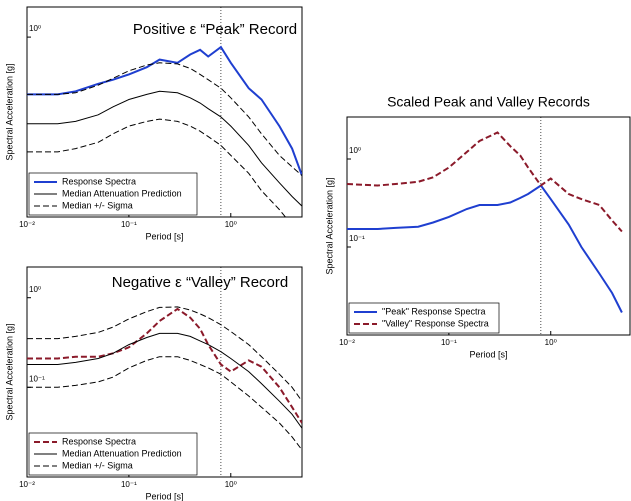 This screenshot has width=631, height=501. I want to click on annotation: Positive ε “Peak” Record, so click(215, 29).